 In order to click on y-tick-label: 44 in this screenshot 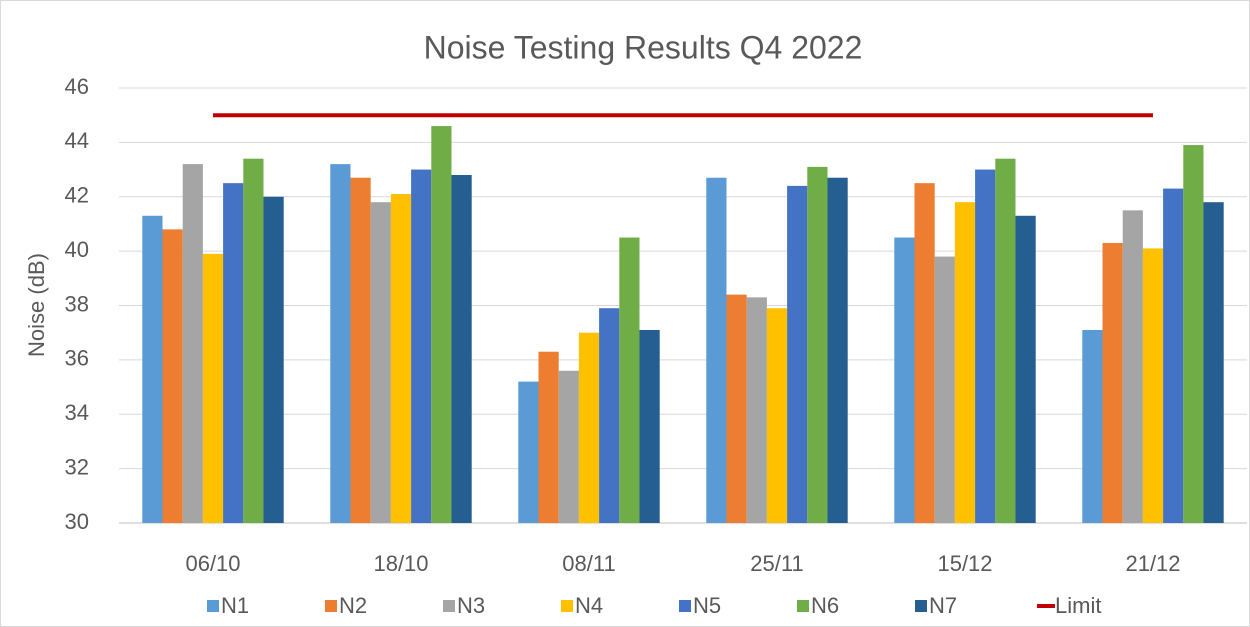, I will do `click(77, 140)`.